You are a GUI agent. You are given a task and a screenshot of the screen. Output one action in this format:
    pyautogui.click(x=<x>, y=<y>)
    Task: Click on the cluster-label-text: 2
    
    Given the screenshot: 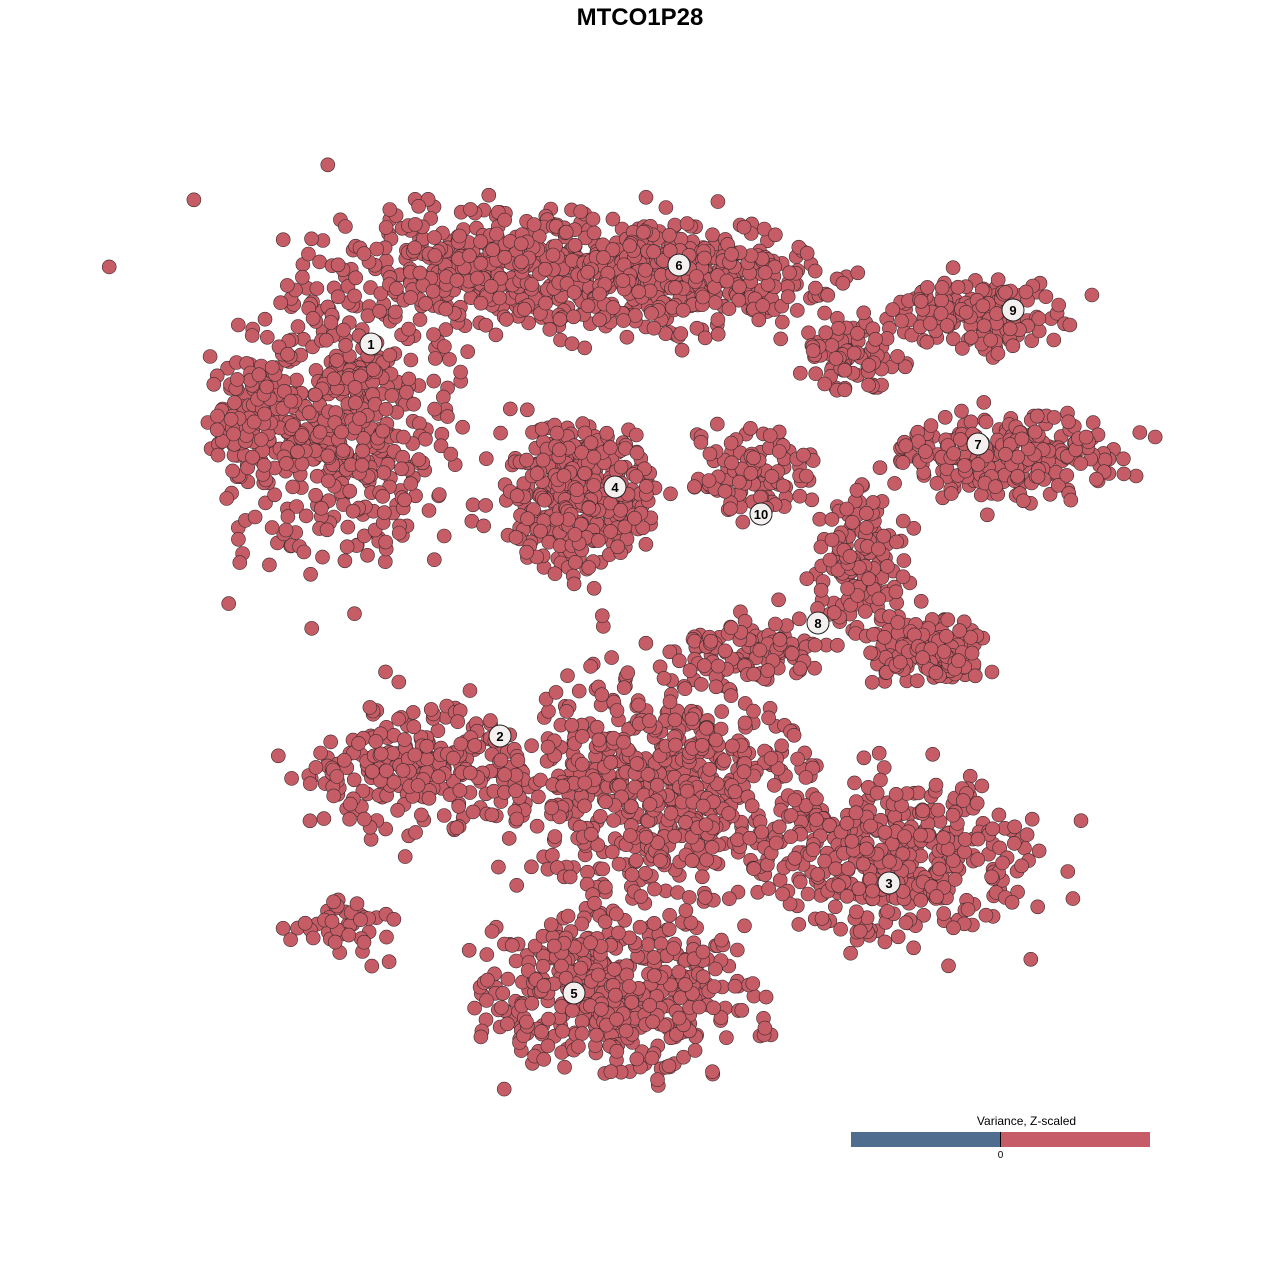 What is the action you would take?
    pyautogui.click(x=499, y=736)
    